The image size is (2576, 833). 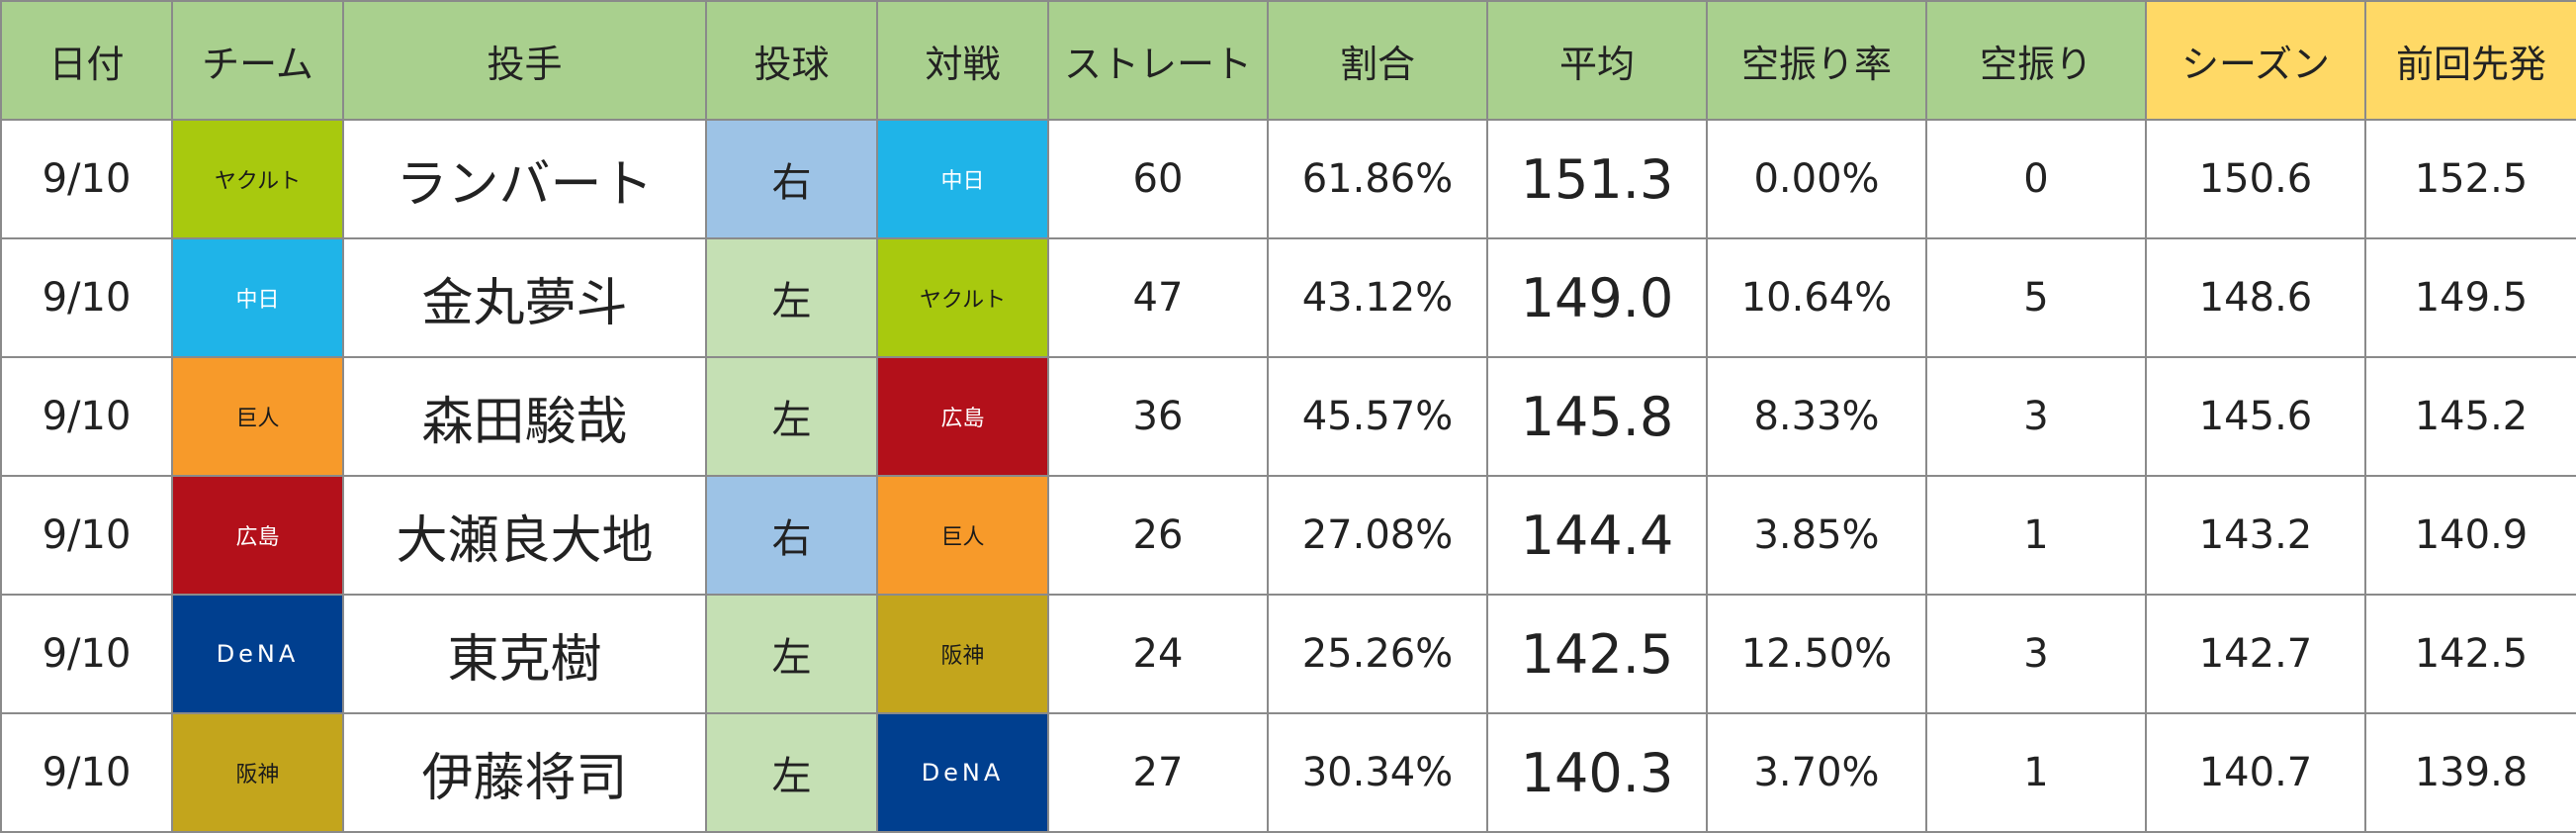 I want to click on team-badge: ヤクルト, so click(x=257, y=179).